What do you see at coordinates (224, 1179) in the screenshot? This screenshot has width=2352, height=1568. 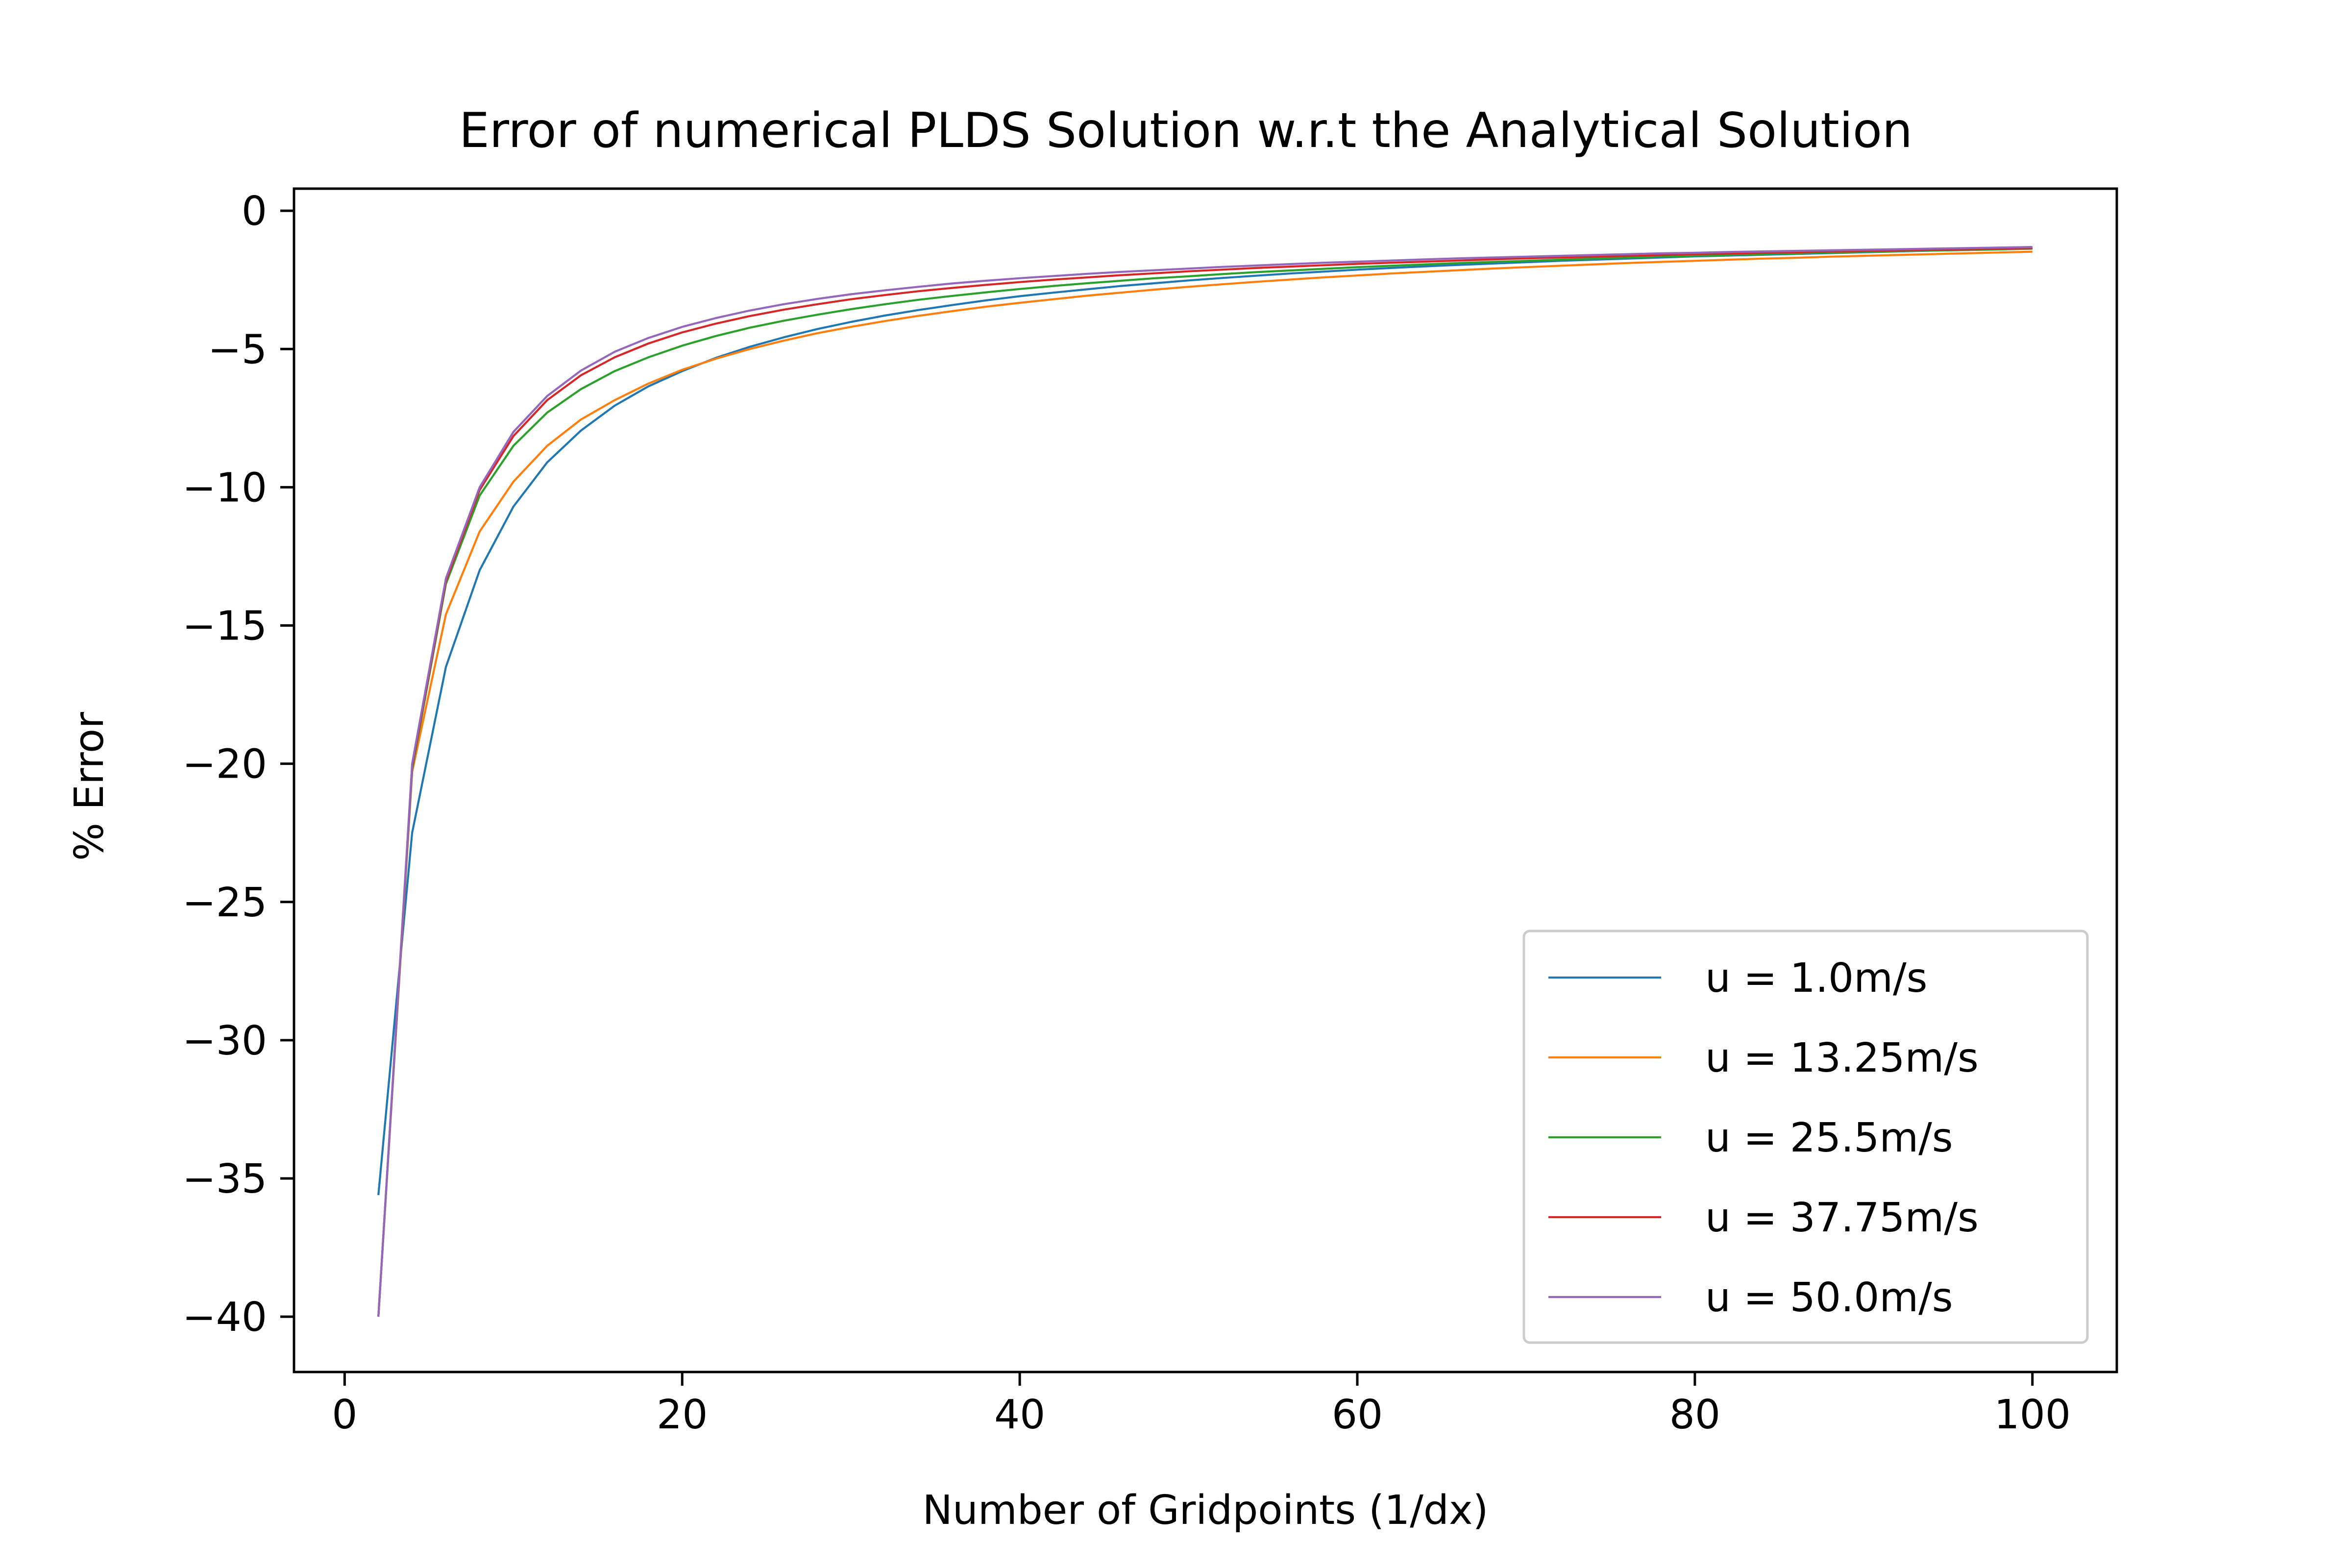 I see `y-tick-label: −35` at bounding box center [224, 1179].